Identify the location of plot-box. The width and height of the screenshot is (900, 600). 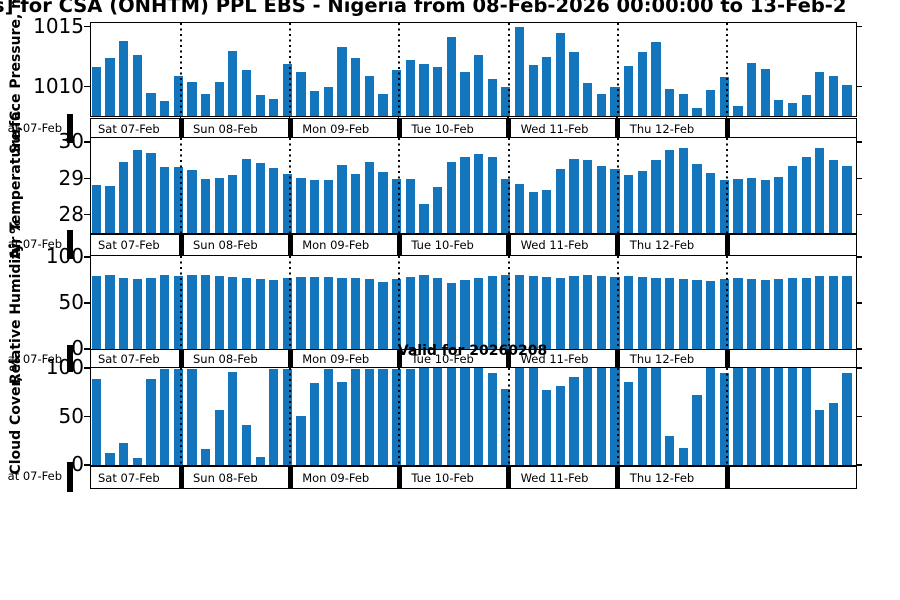
(473, 302).